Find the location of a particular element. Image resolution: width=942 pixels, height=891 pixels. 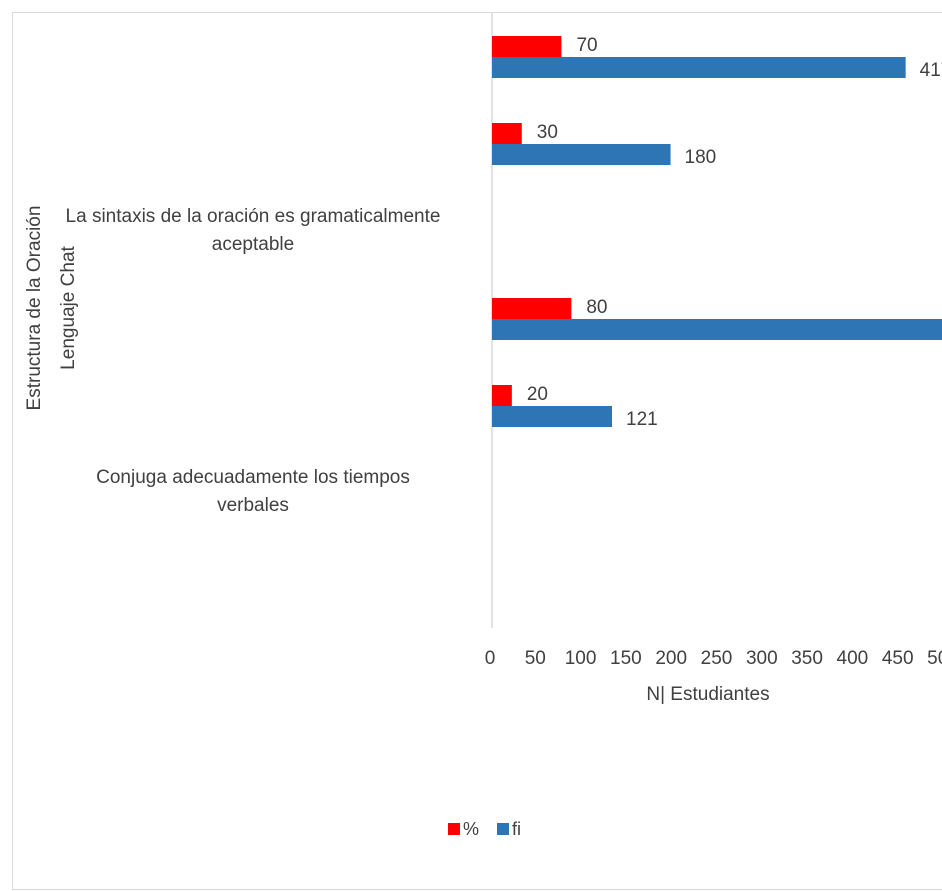

category-label-0-line-1: aceptable is located at coordinates (253, 244).